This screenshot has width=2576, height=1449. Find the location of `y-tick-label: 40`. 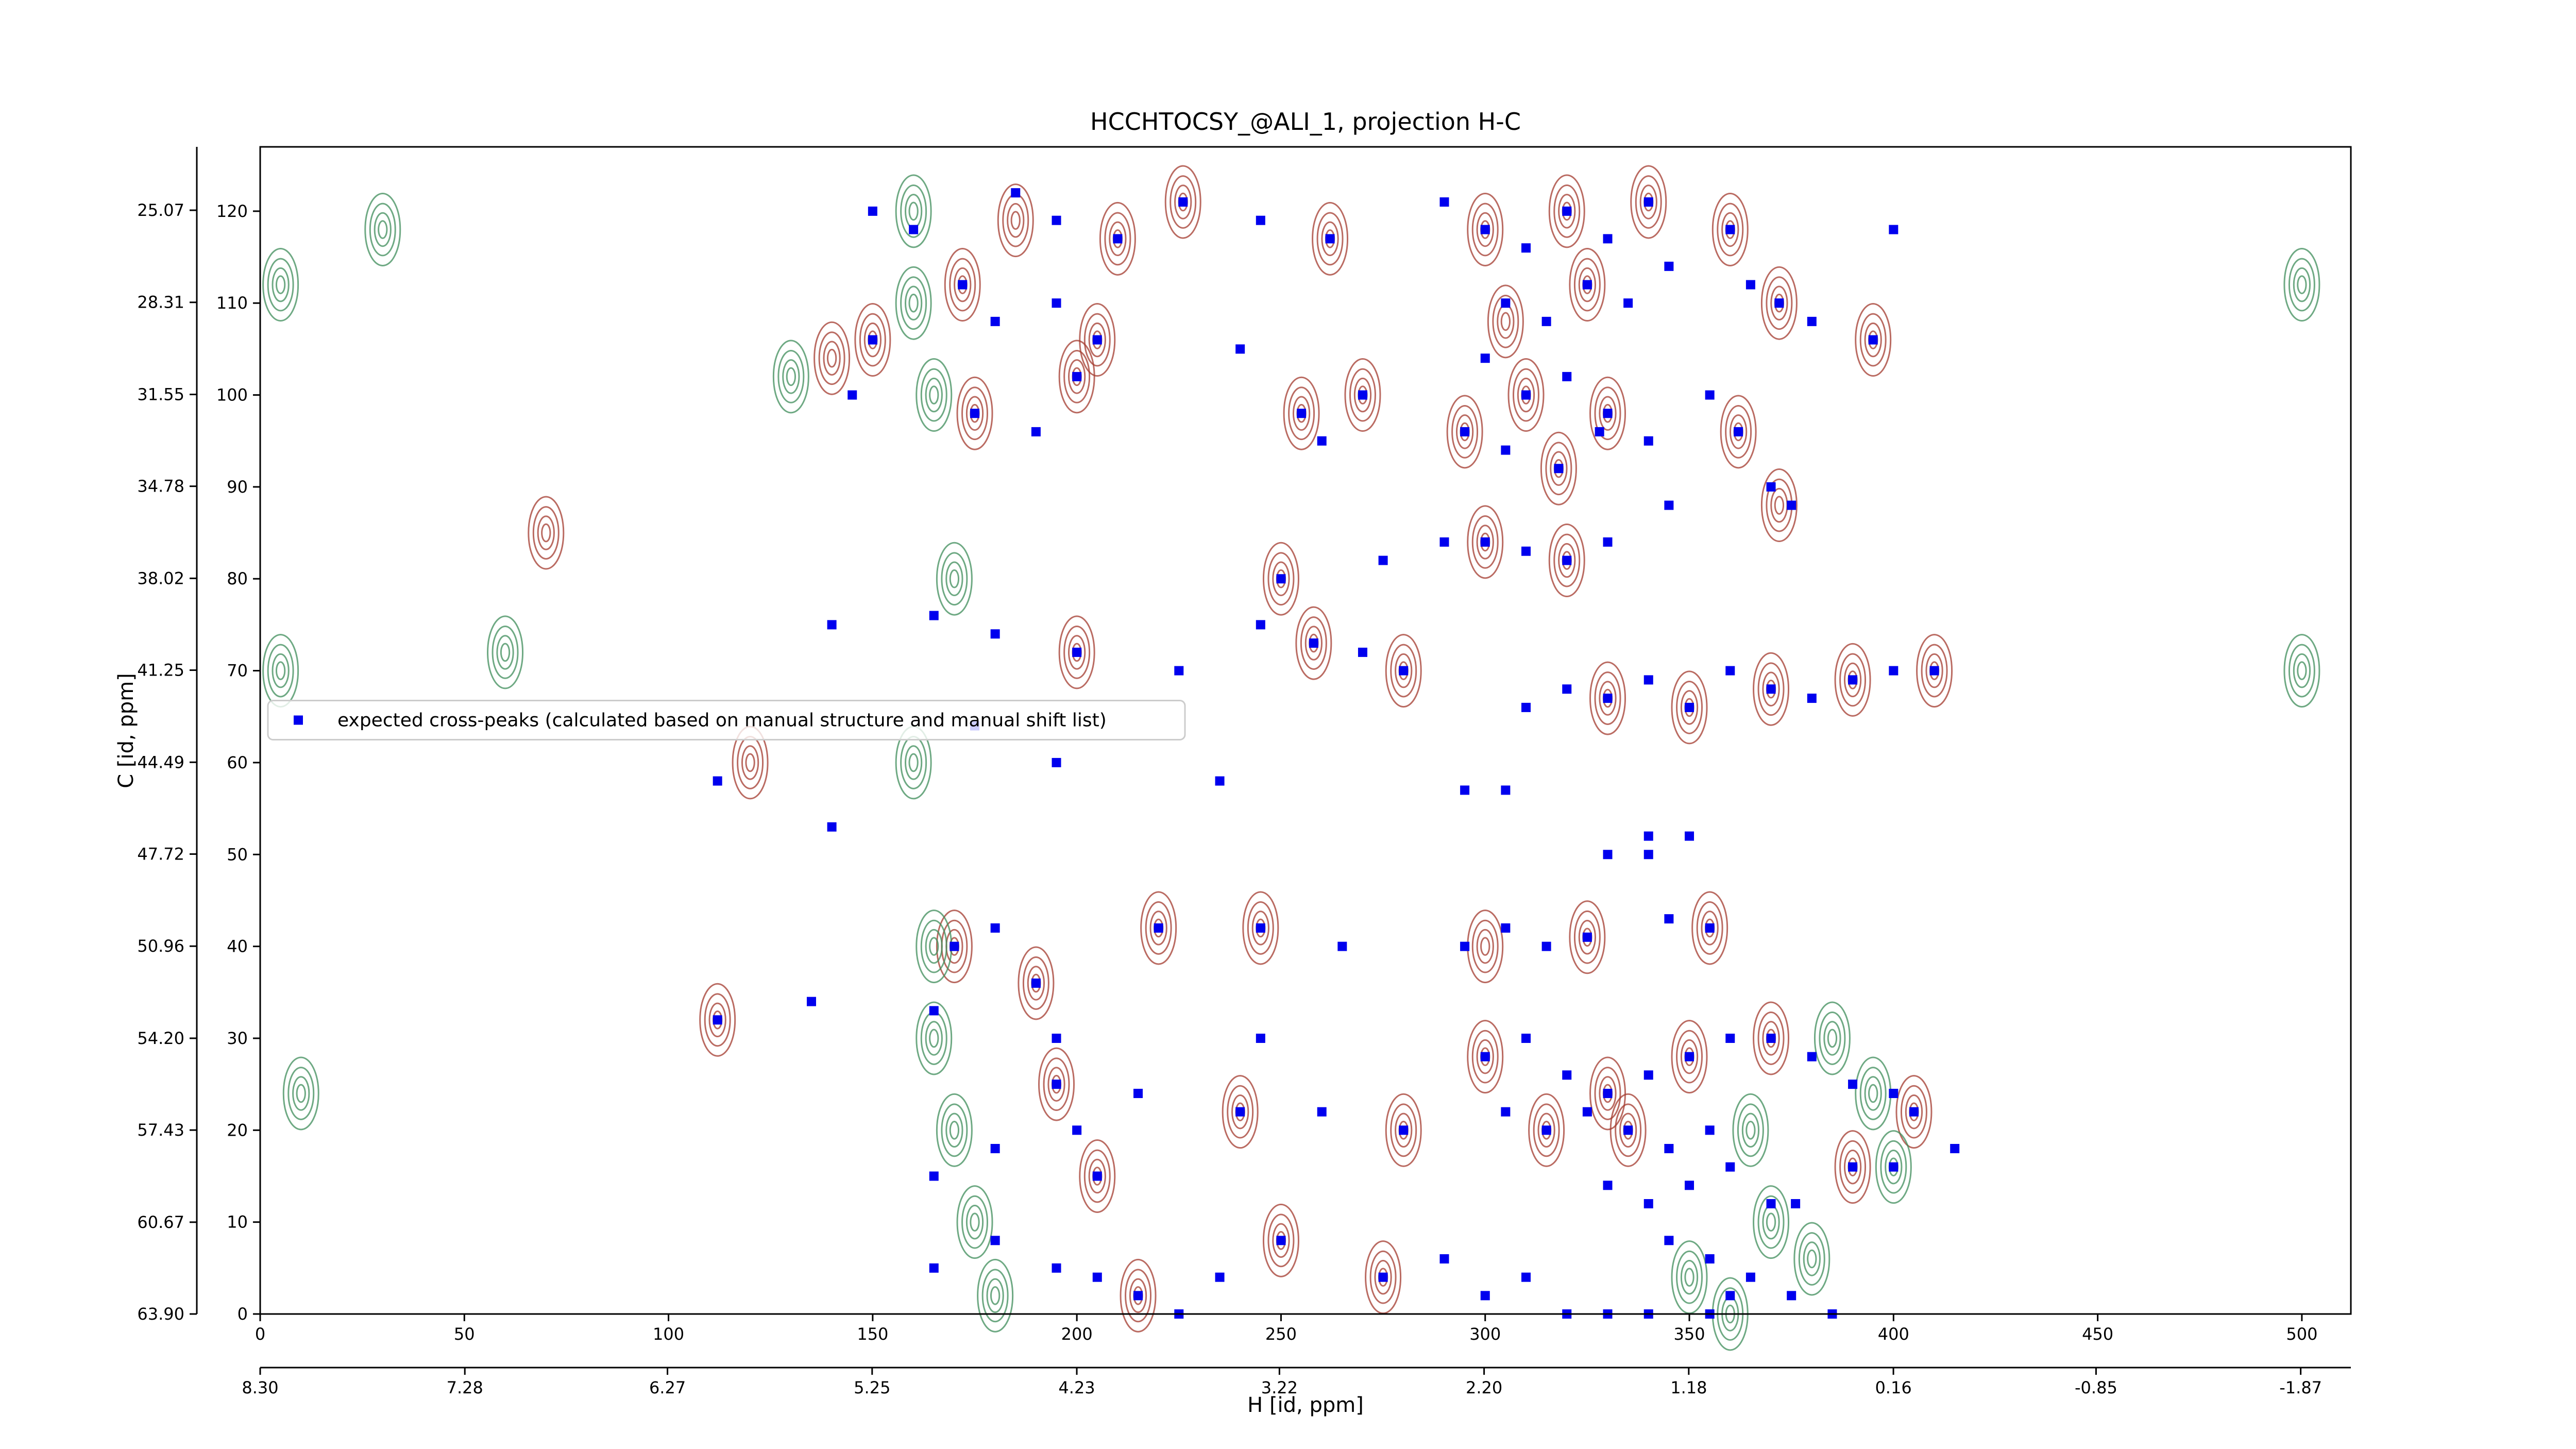

y-tick-label: 40 is located at coordinates (237, 946).